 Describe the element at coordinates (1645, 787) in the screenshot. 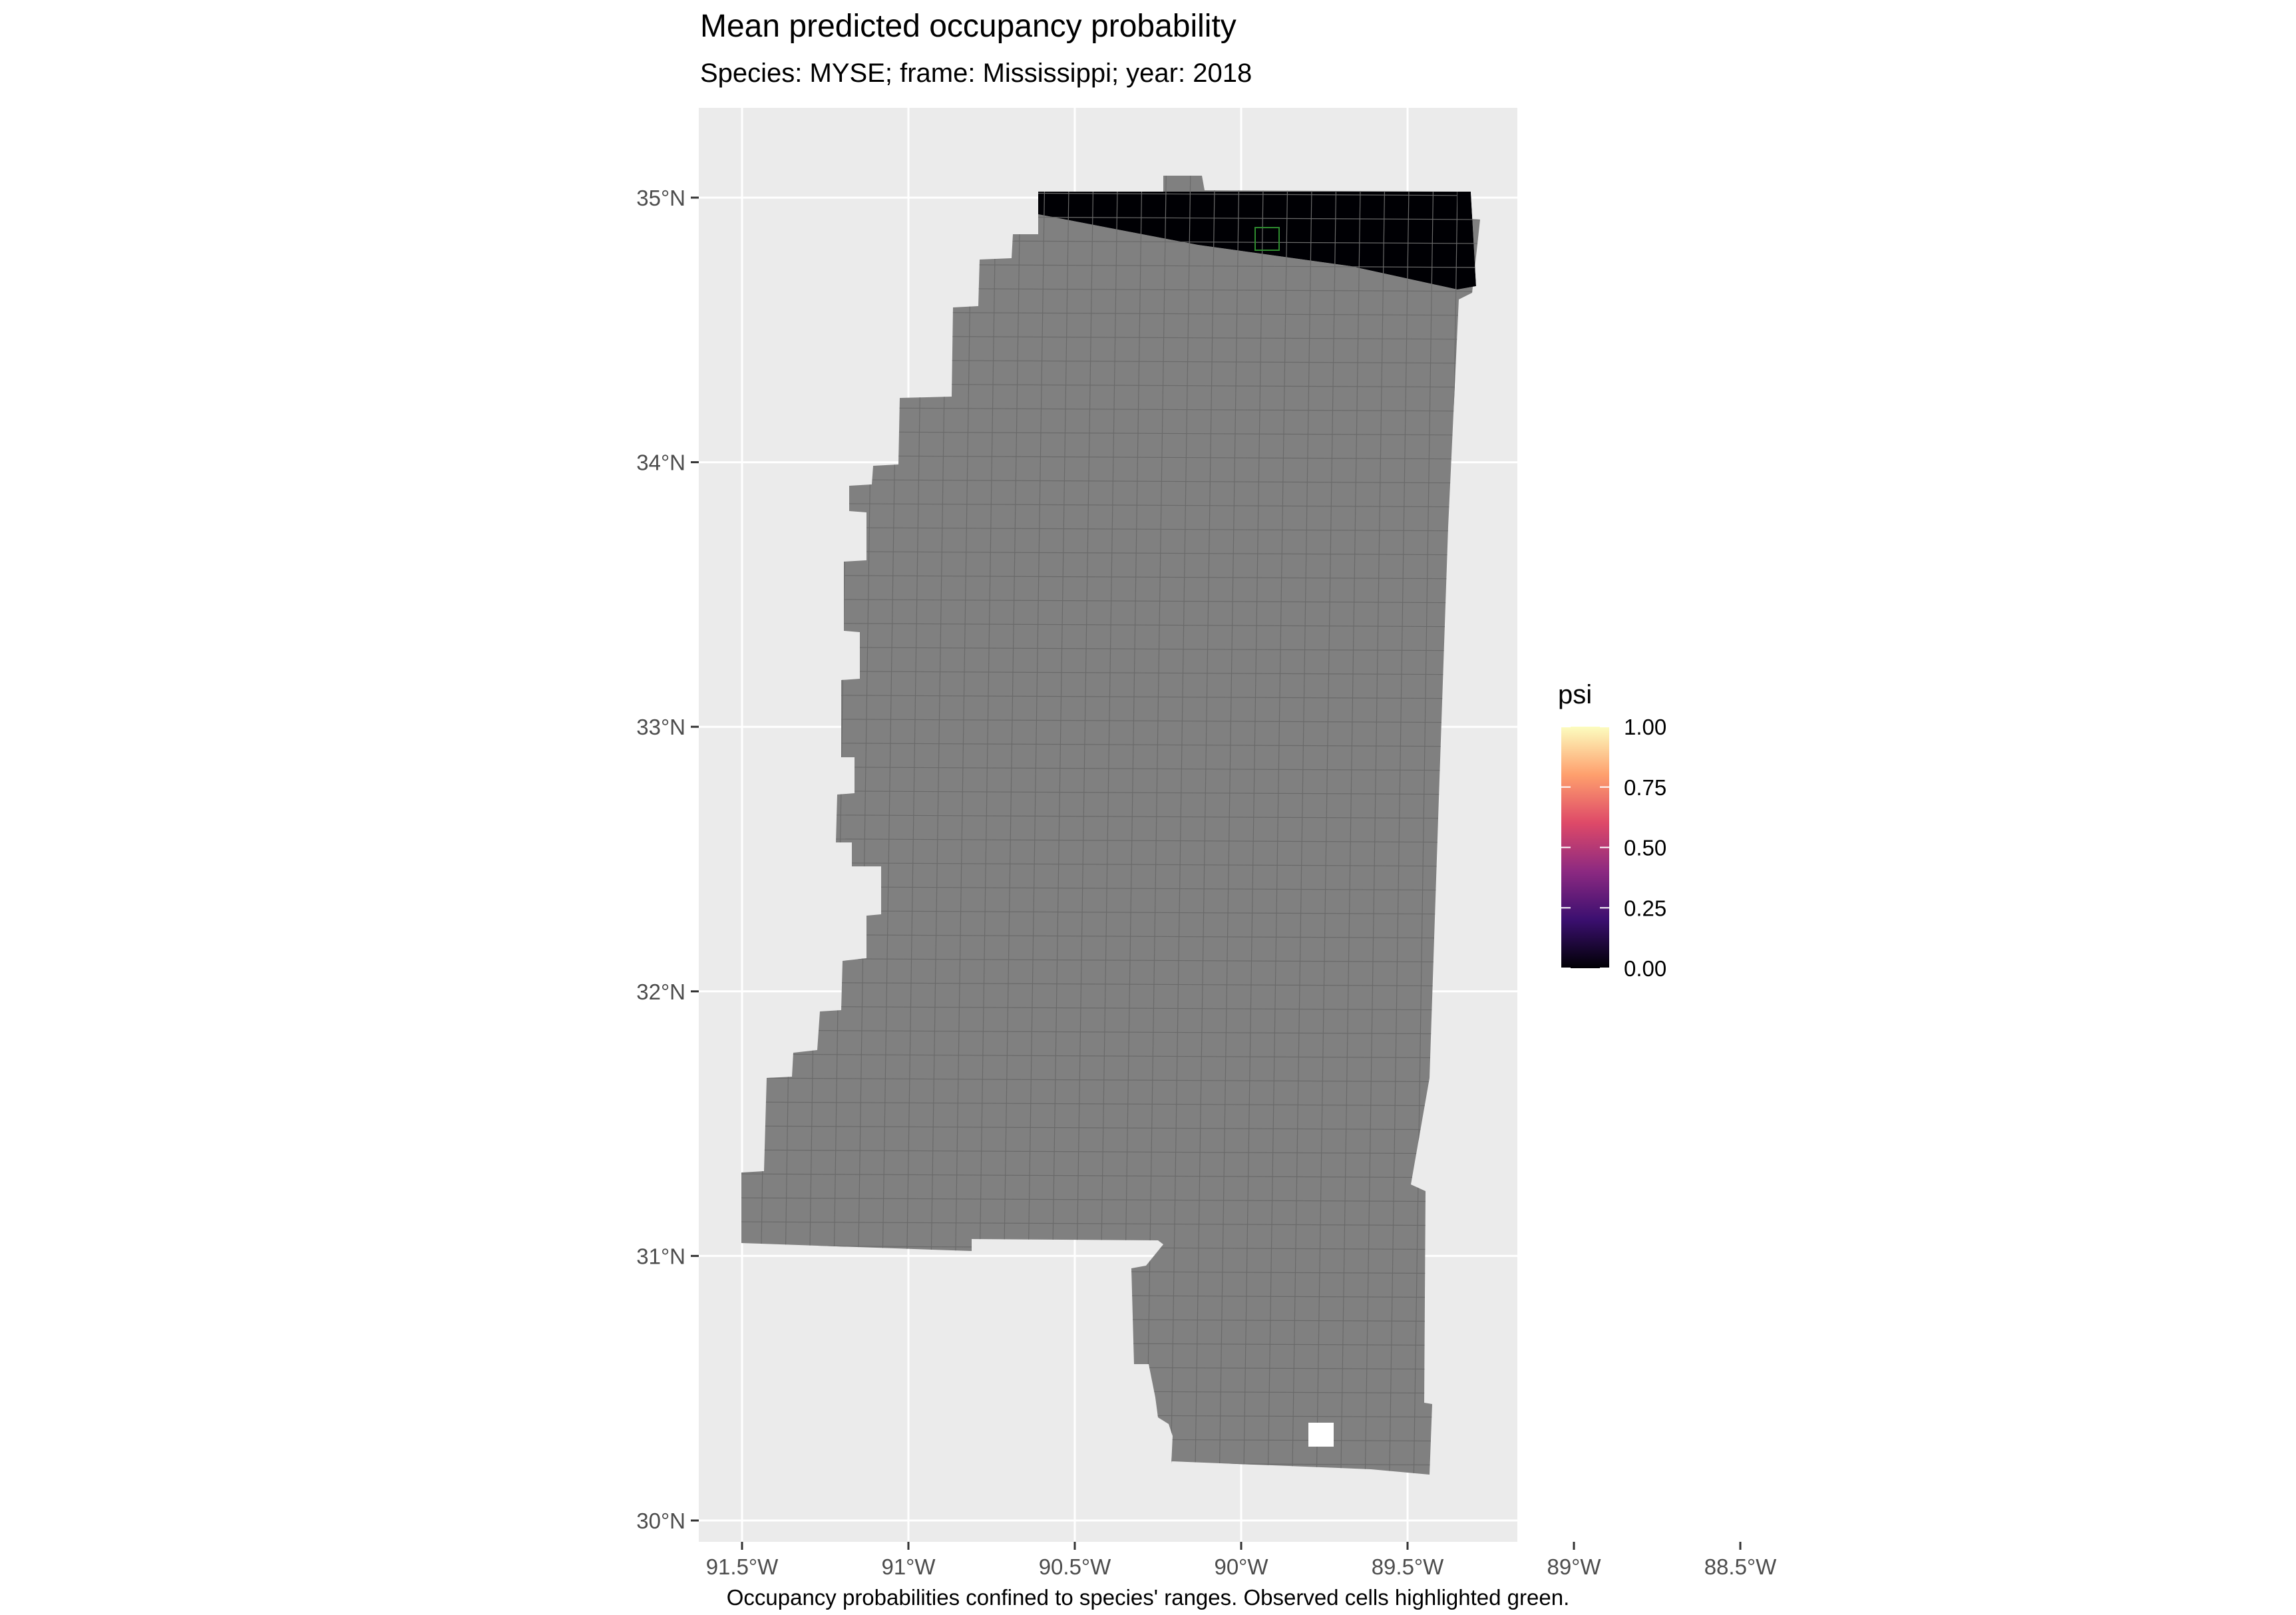

I see `legend-label: 0.75` at that location.